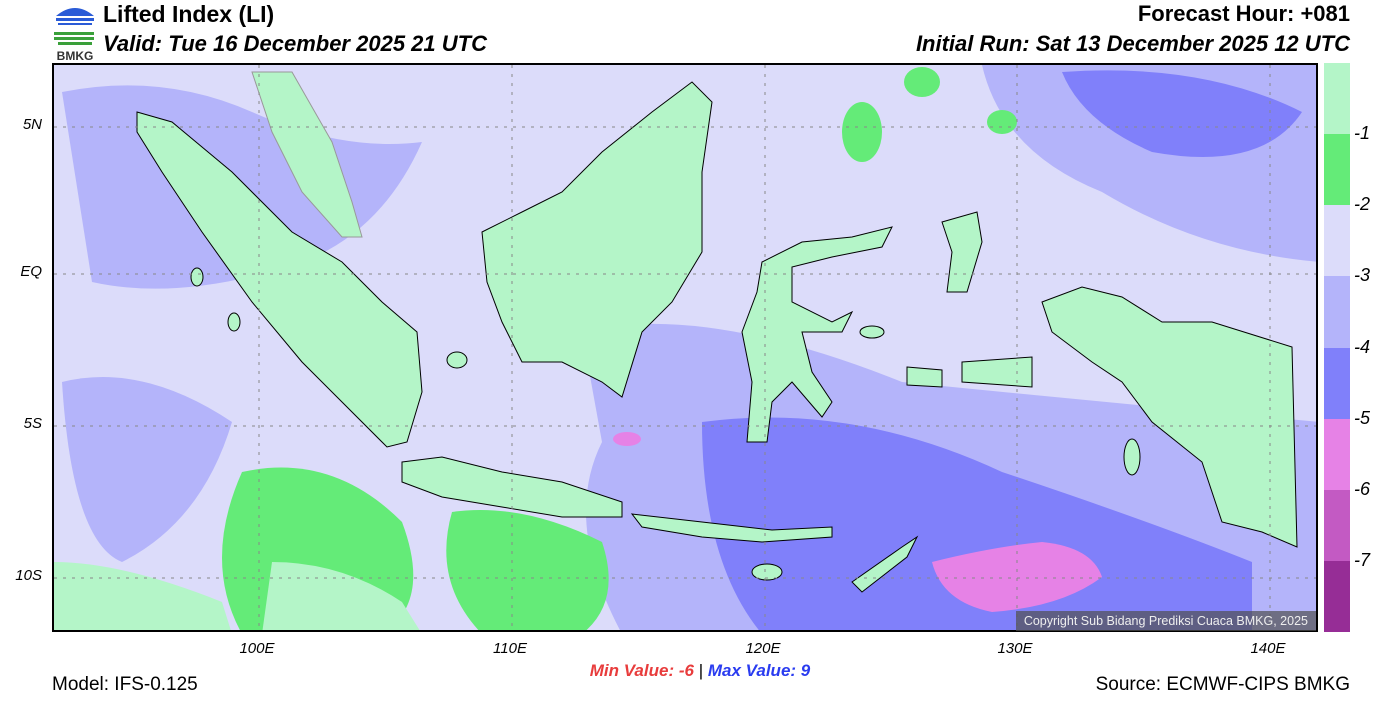 The height and width of the screenshot is (709, 1400). What do you see at coordinates (189, 14) in the screenshot?
I see `chart-title: Lifted Index (LI)` at bounding box center [189, 14].